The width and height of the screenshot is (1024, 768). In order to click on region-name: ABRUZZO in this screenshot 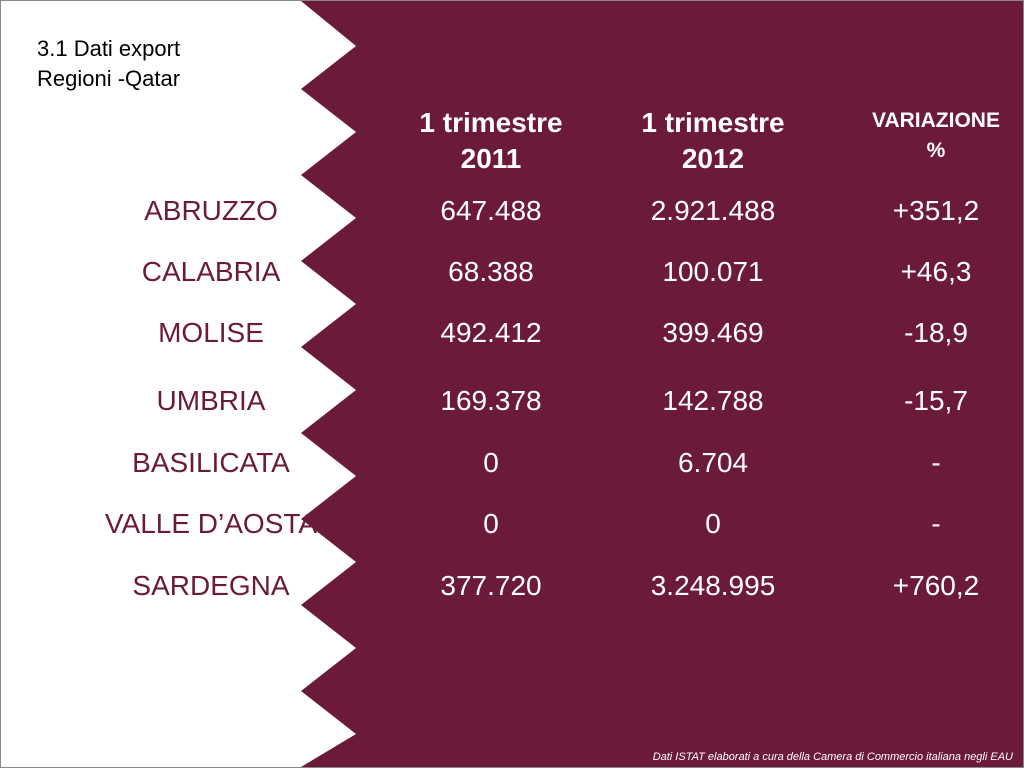, I will do `click(211, 211)`.